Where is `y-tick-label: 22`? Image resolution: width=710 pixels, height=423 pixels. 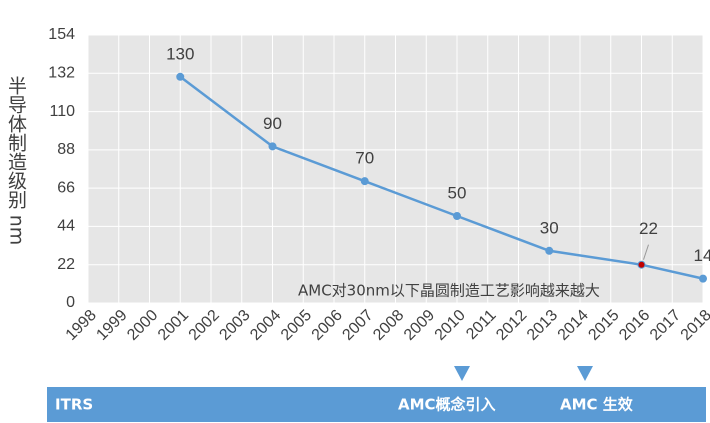
y-tick-label: 22 is located at coordinates (66, 264).